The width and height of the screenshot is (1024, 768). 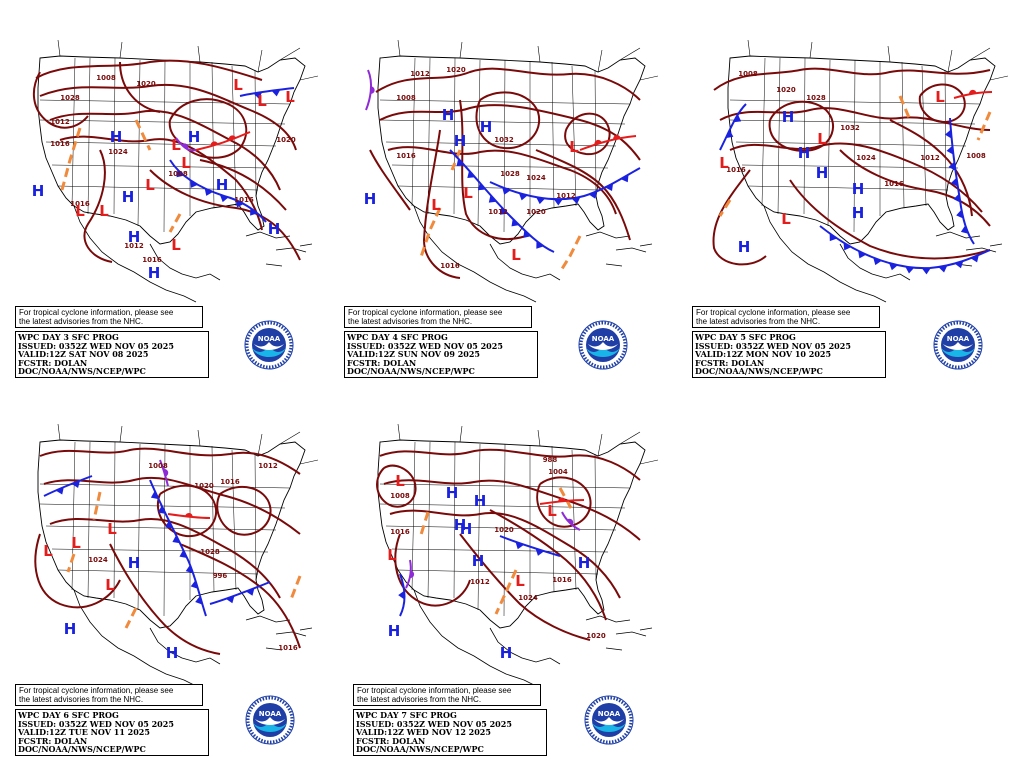 I want to click on occluded-front, so click(x=408, y=574).